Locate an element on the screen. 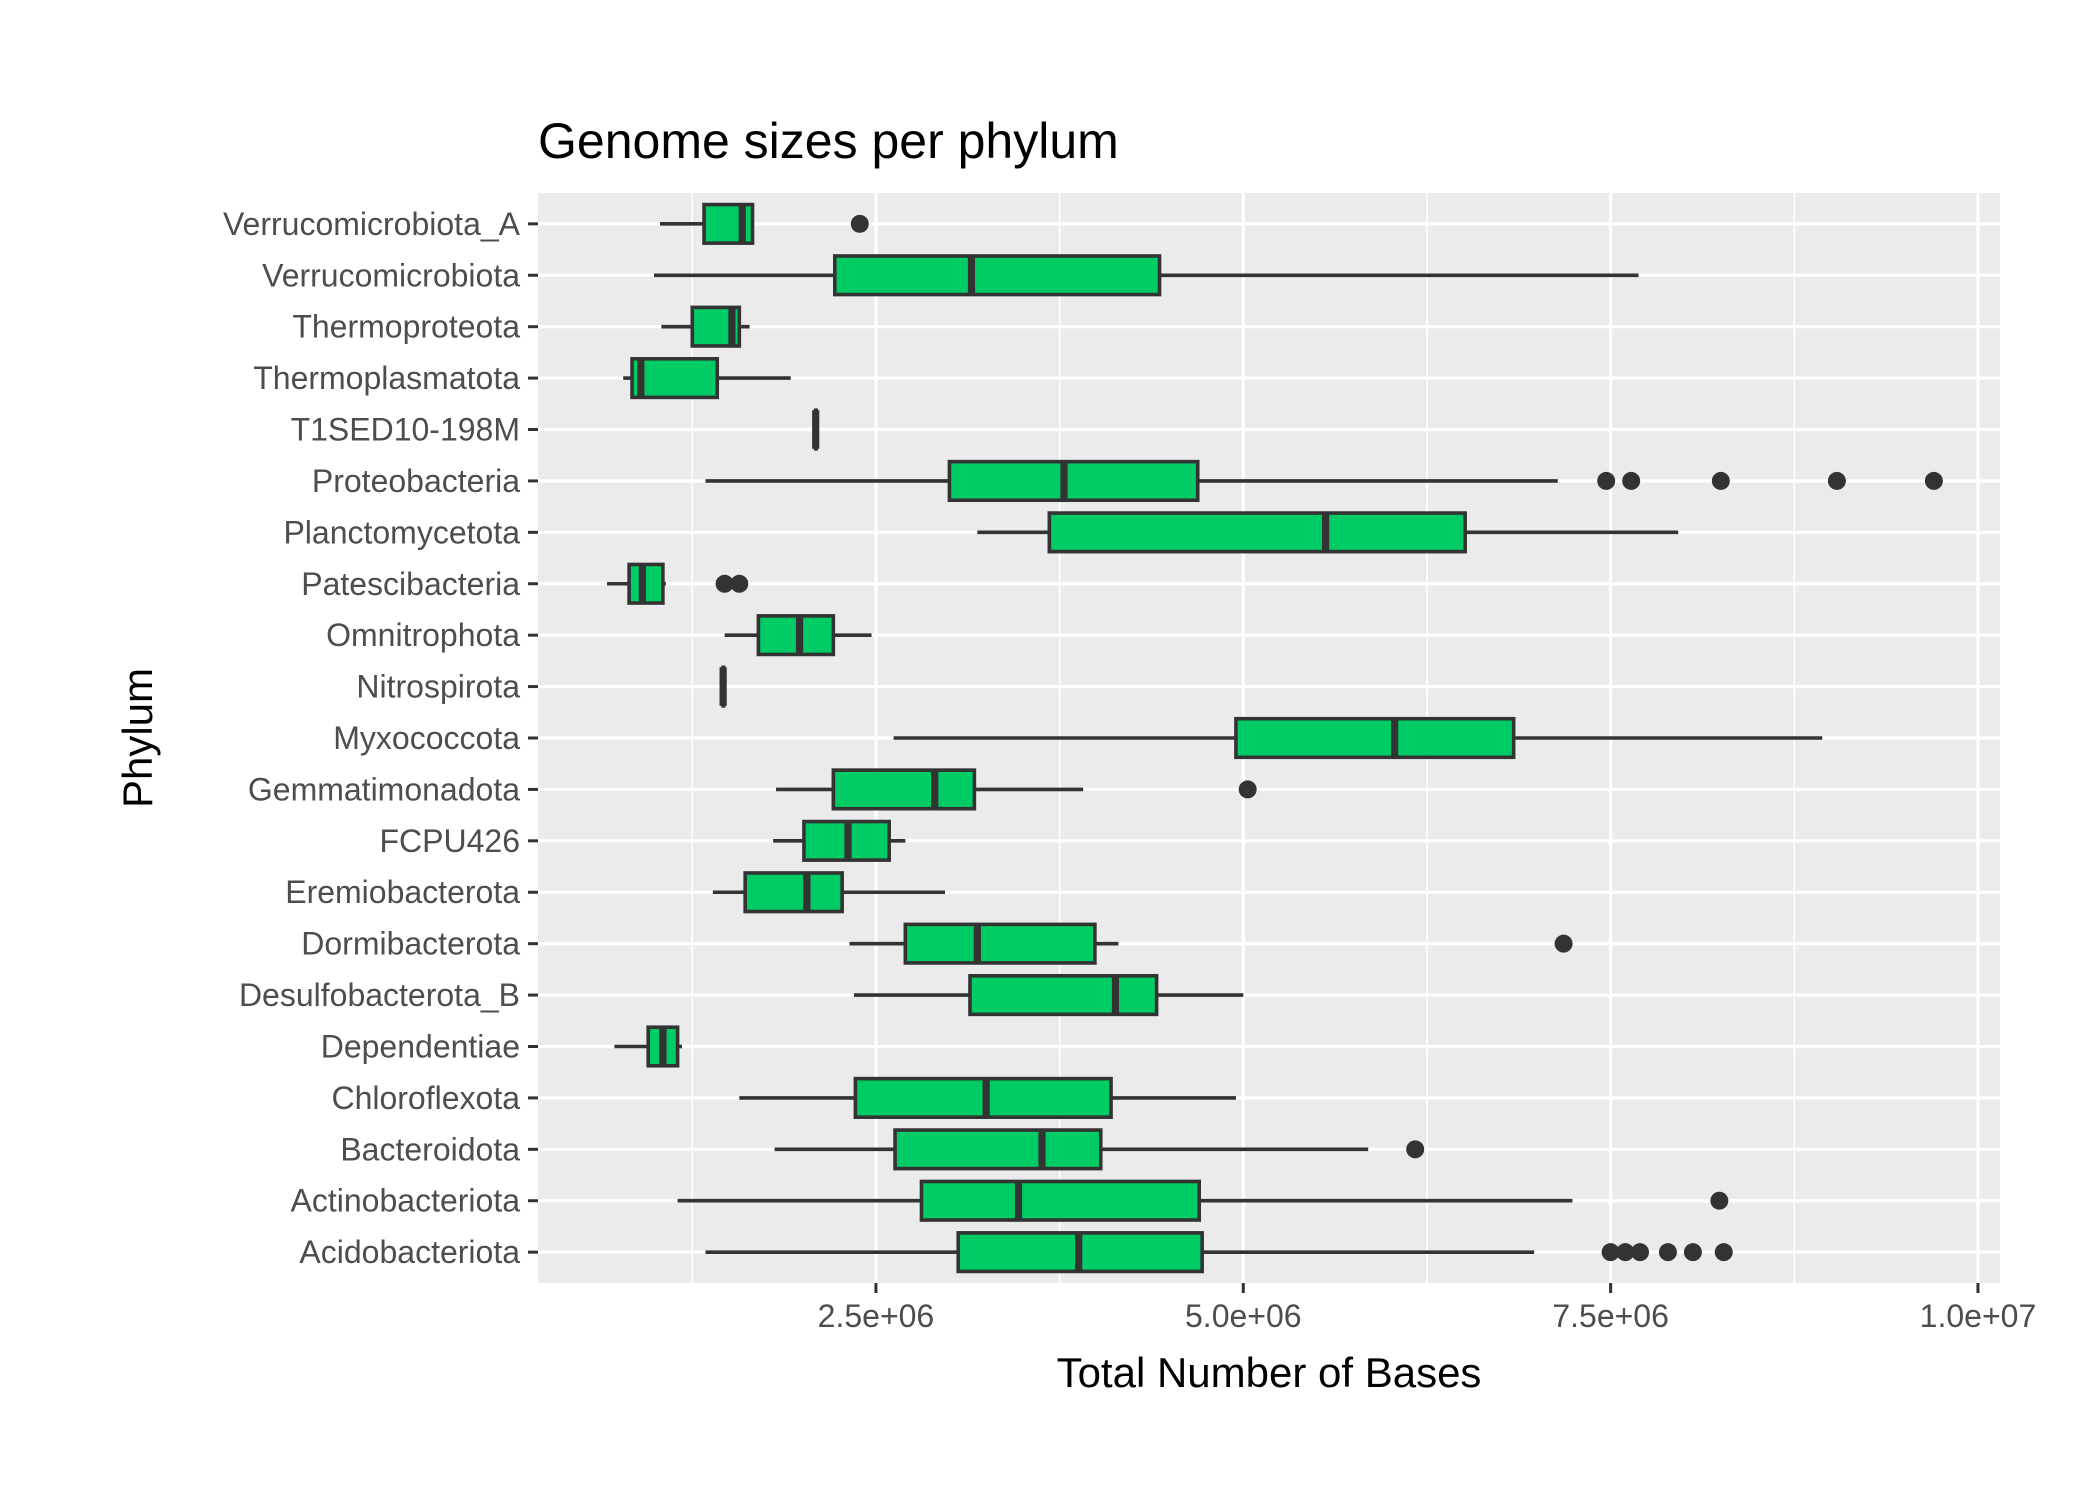 The image size is (2100, 1499). y-tick-label: Verrucomicrobiota_A is located at coordinates (372, 224).